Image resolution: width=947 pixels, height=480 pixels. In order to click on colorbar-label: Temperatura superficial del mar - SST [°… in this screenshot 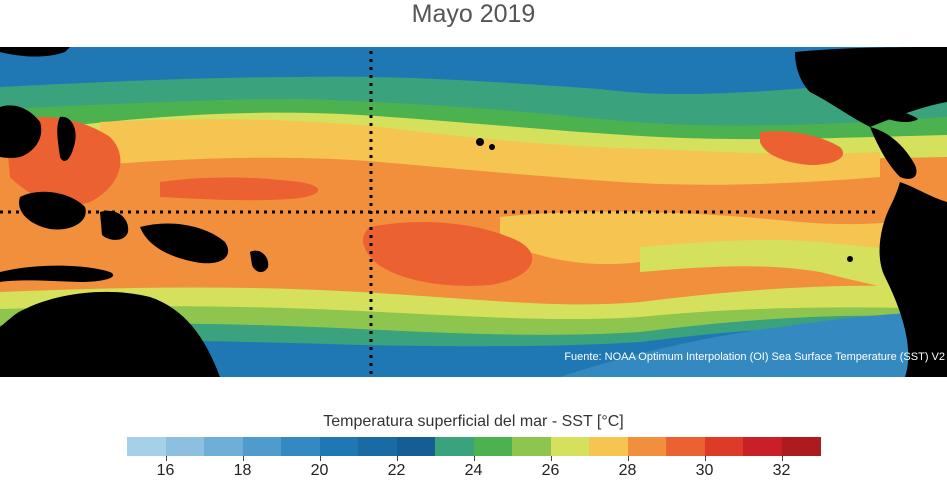, I will do `click(473, 421)`.